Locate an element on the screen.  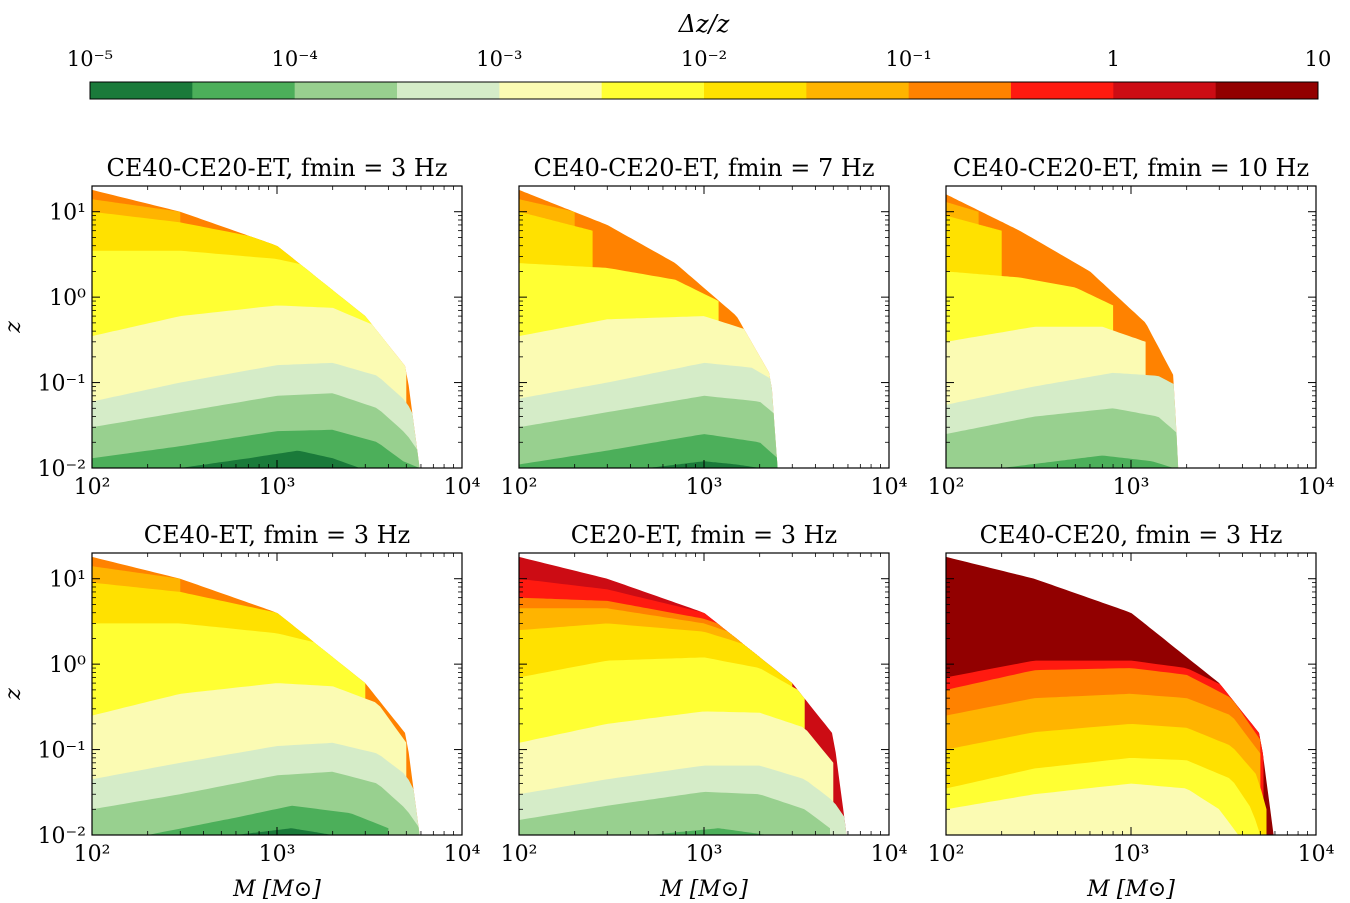
colorbar-tick-label: 10⁻² is located at coordinates (704, 59).